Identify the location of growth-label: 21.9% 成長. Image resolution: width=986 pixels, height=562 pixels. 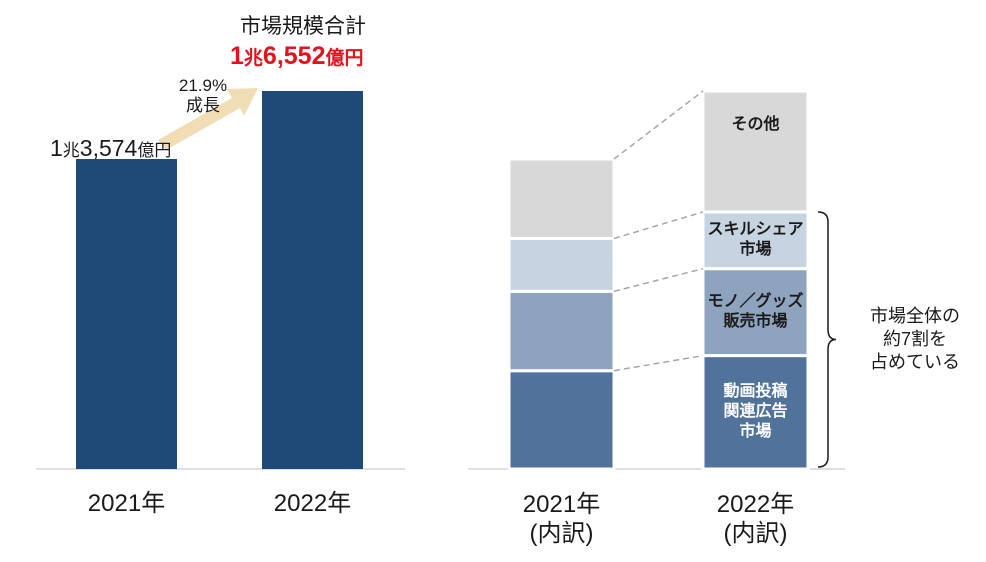
(203, 96).